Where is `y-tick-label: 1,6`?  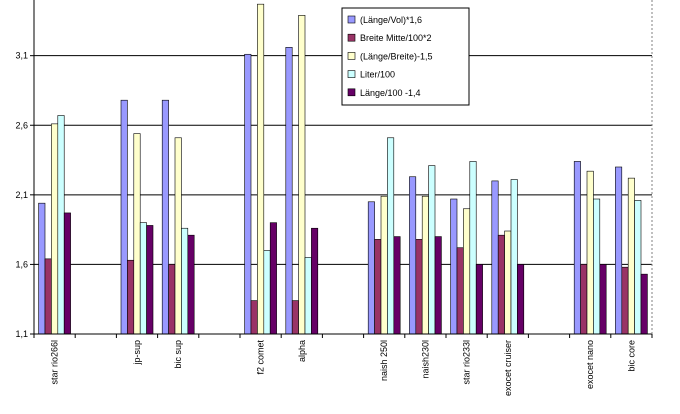
y-tick-label: 1,6 is located at coordinates (21, 264).